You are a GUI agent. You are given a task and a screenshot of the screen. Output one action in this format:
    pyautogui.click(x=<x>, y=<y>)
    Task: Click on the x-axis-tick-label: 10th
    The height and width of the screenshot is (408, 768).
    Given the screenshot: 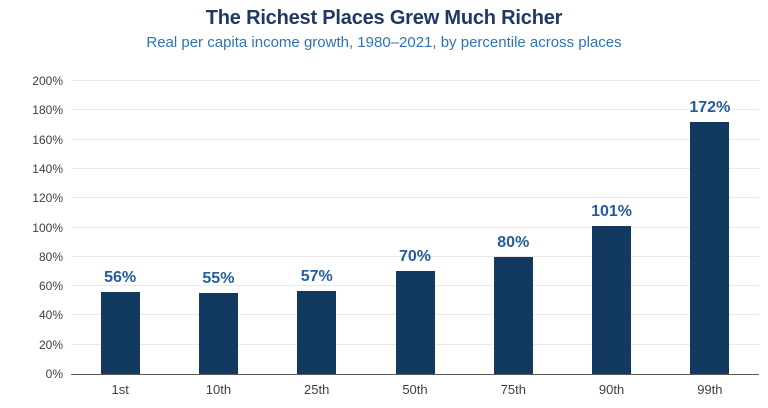 What is the action you would take?
    pyautogui.click(x=218, y=389)
    